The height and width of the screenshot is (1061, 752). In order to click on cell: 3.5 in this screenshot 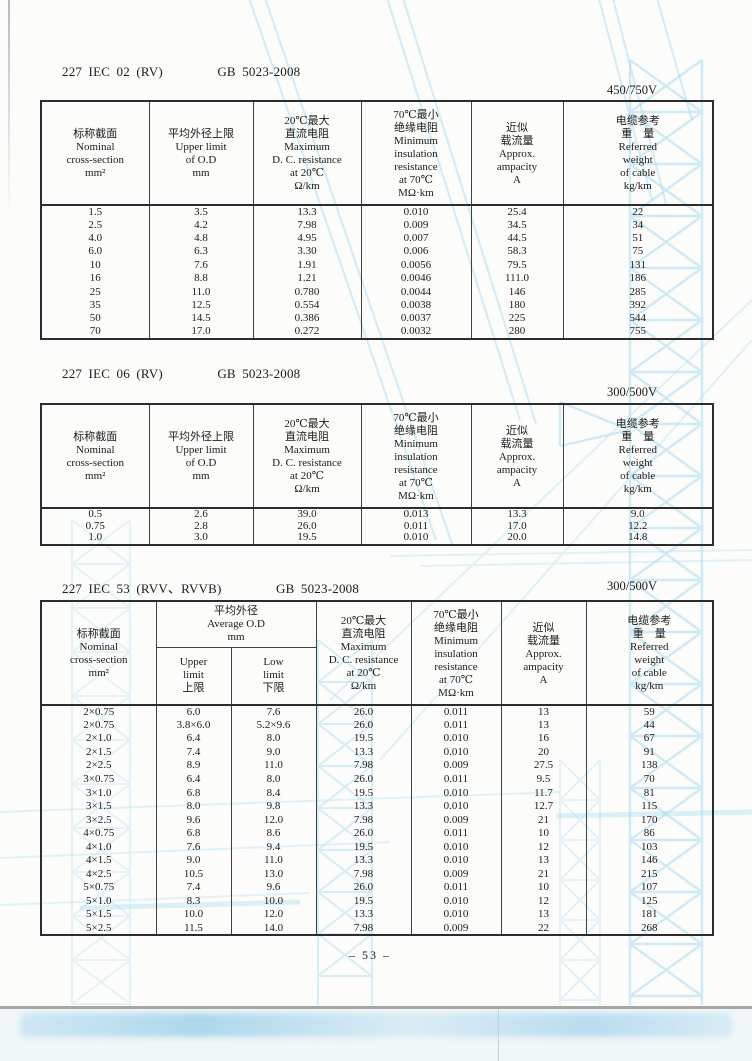, I will do `click(201, 212)`.